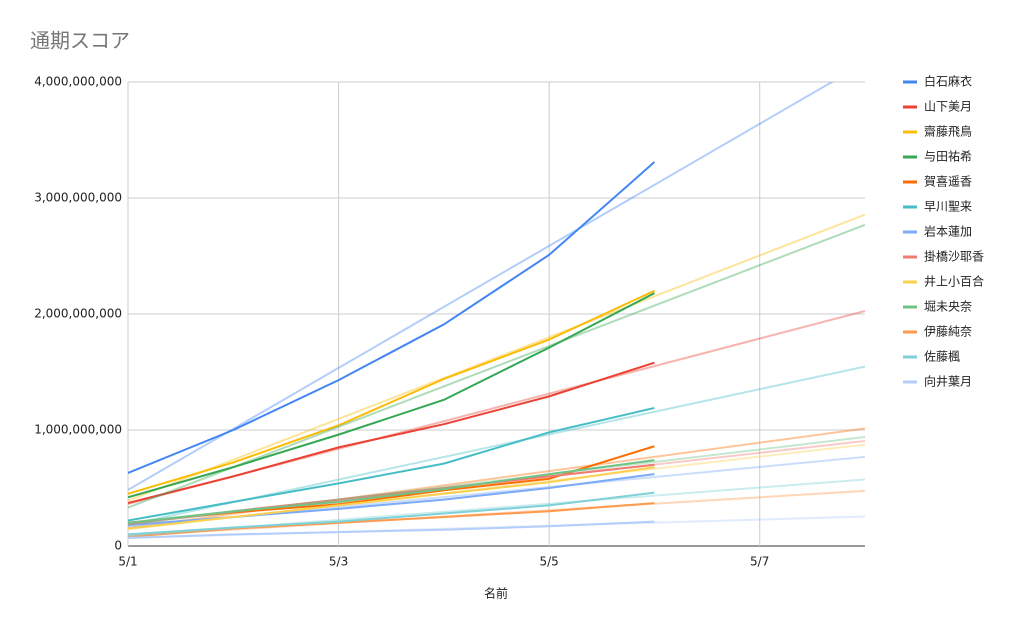  I want to click on legend-label: 向井葉月, so click(948, 381).